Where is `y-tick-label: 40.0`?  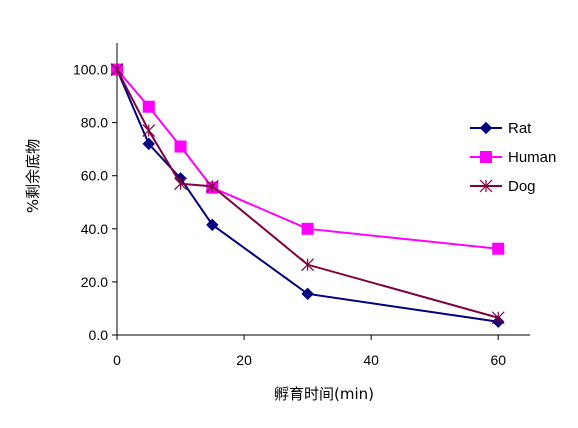
y-tick-label: 40.0 is located at coordinates (94, 229).